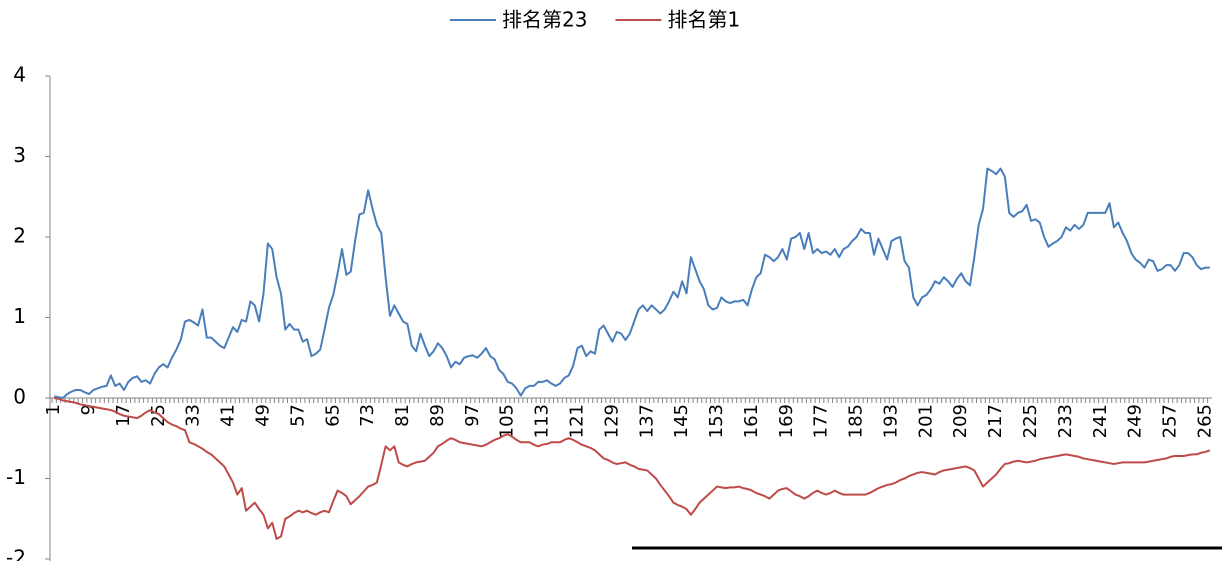  Describe the element at coordinates (595, 20) in the screenshot. I see `legend: 排名第23 排名第1` at that location.